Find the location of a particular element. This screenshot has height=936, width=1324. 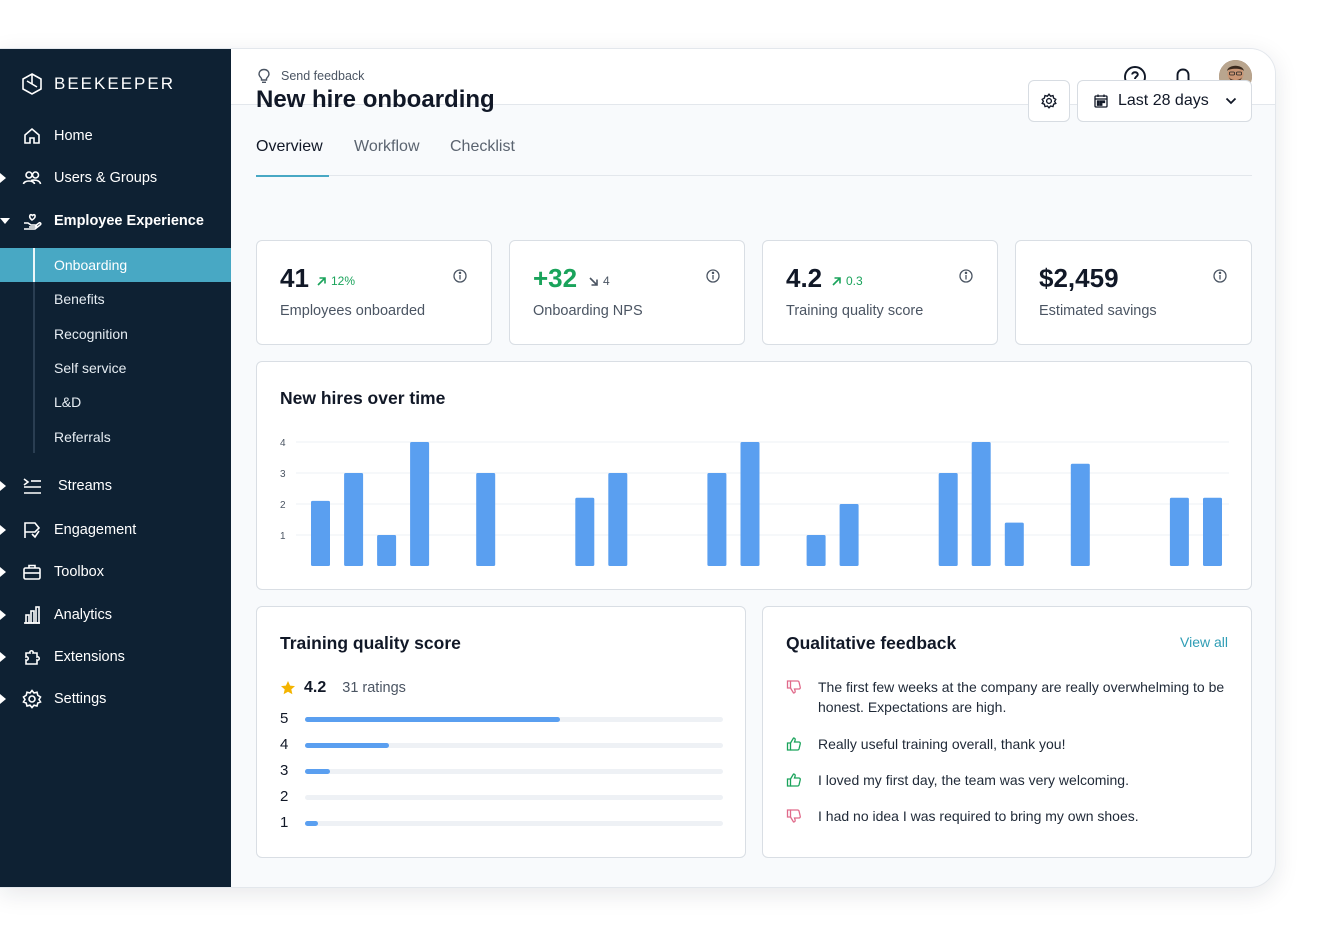

sidebar-subitem-onboarding: Onboarding is located at coordinates (115, 265).